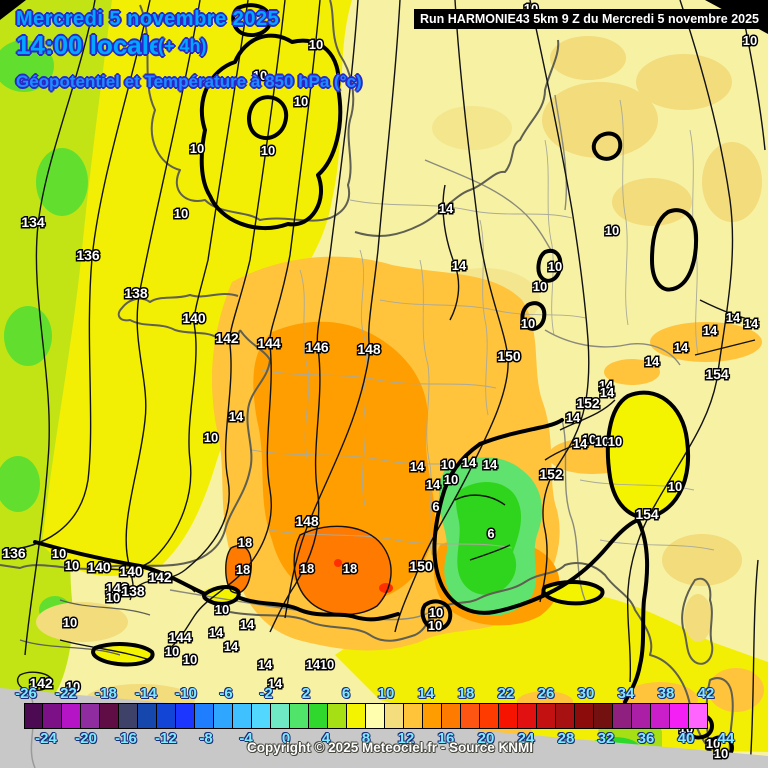 Image resolution: width=768 pixels, height=768 pixels. I want to click on geopotential-label: 154, so click(717, 374).